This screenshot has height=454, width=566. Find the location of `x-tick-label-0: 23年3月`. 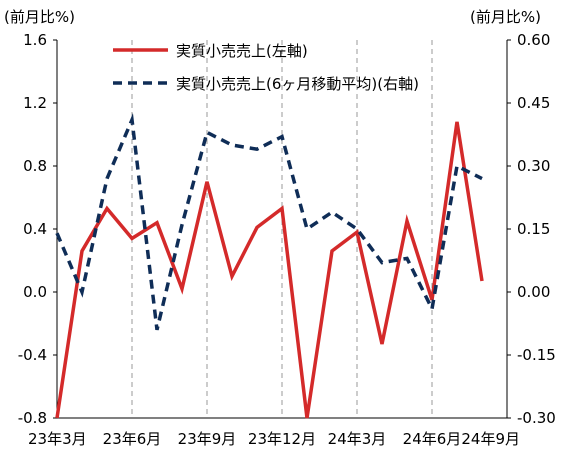

x-tick-label-0: 23年3月 is located at coordinates (57, 439).